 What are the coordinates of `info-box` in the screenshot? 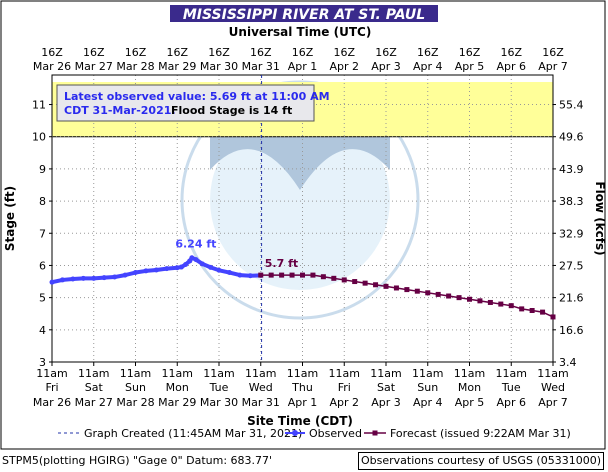 It's located at (185, 103).